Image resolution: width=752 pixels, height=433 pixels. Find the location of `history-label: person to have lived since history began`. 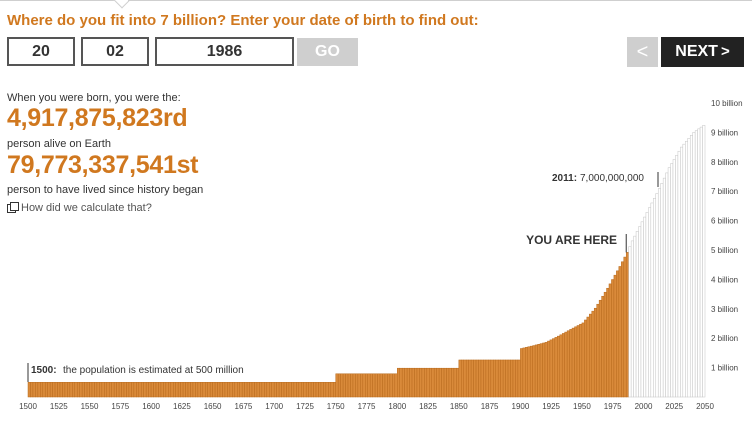

history-label: person to have lived since history began is located at coordinates (105, 190).